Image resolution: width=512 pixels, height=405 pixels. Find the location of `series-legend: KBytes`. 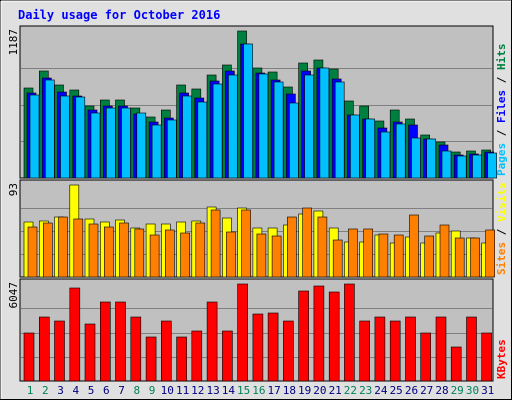

series-legend: KBytes is located at coordinates (501, 359).